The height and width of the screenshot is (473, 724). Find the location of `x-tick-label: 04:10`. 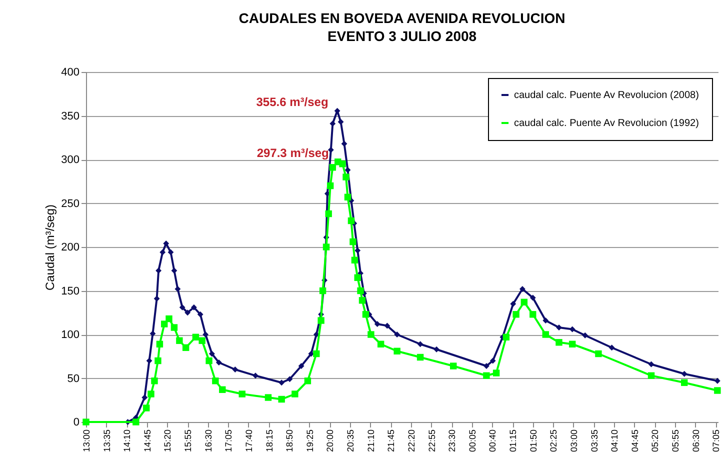

x-tick-label: 04:10 is located at coordinates (615, 441).